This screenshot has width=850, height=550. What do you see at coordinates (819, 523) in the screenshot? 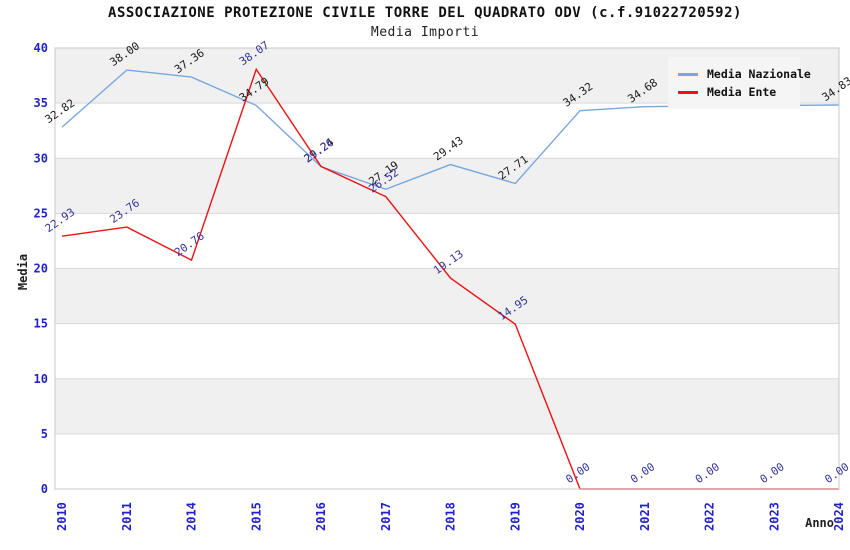
I see `x-axis-title: Anno` at bounding box center [819, 523].